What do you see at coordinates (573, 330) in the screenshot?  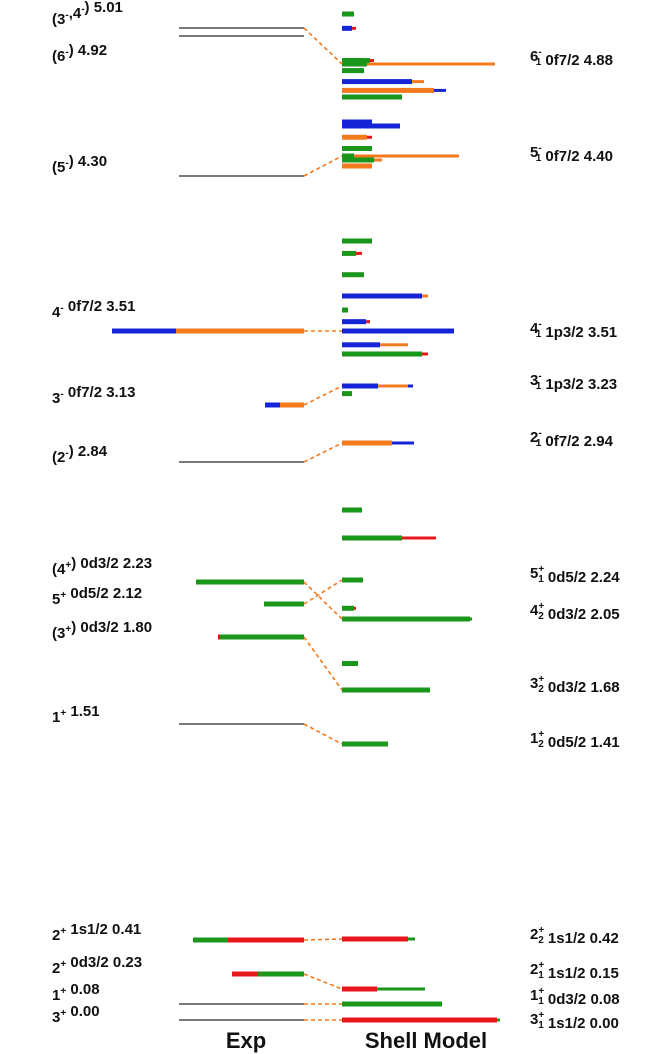 I see `shell-model-level-label: 4-1 1p3/2 3.51` at bounding box center [573, 330].